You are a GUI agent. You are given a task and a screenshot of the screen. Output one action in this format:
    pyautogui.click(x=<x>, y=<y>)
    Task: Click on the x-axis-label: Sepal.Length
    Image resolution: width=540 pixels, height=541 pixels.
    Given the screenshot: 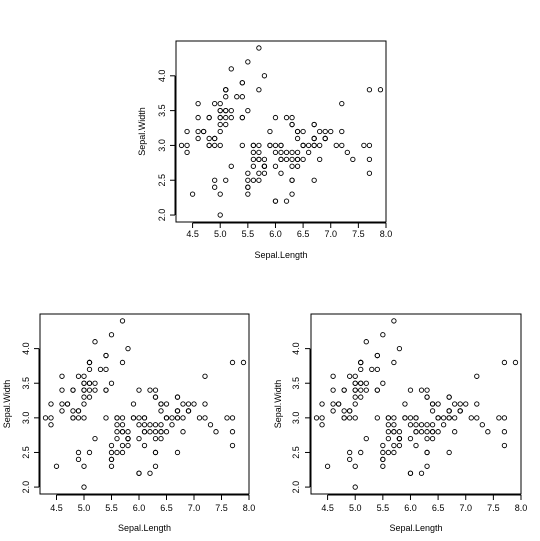 What is the action you would take?
    pyautogui.click(x=415, y=528)
    